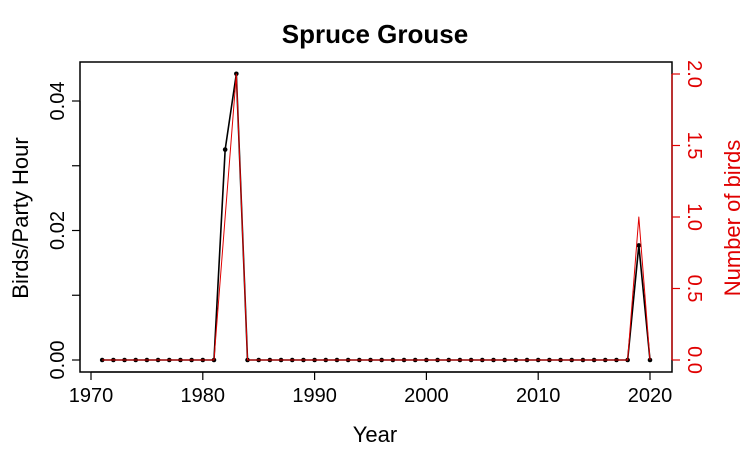  I want to click on bottom-tick-label: 1980, so click(203, 396).